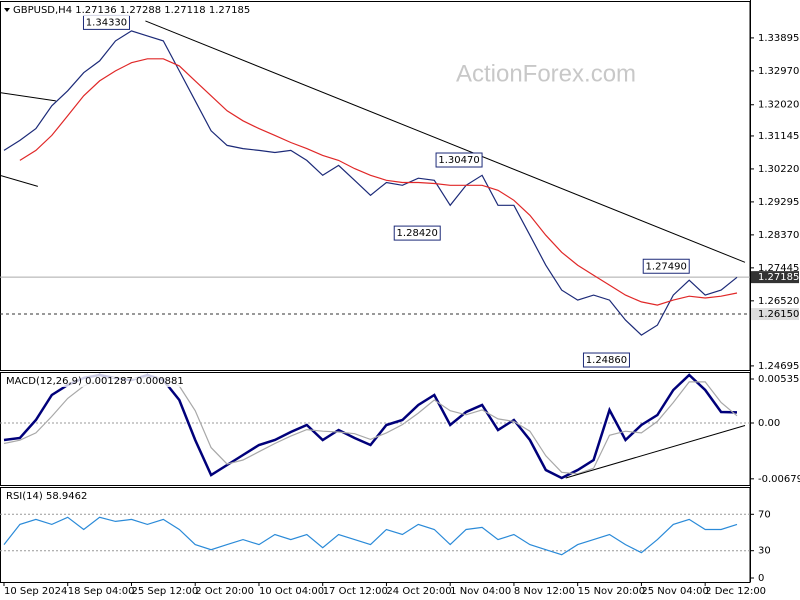  I want to click on y-tick-label: 70, so click(764, 514).